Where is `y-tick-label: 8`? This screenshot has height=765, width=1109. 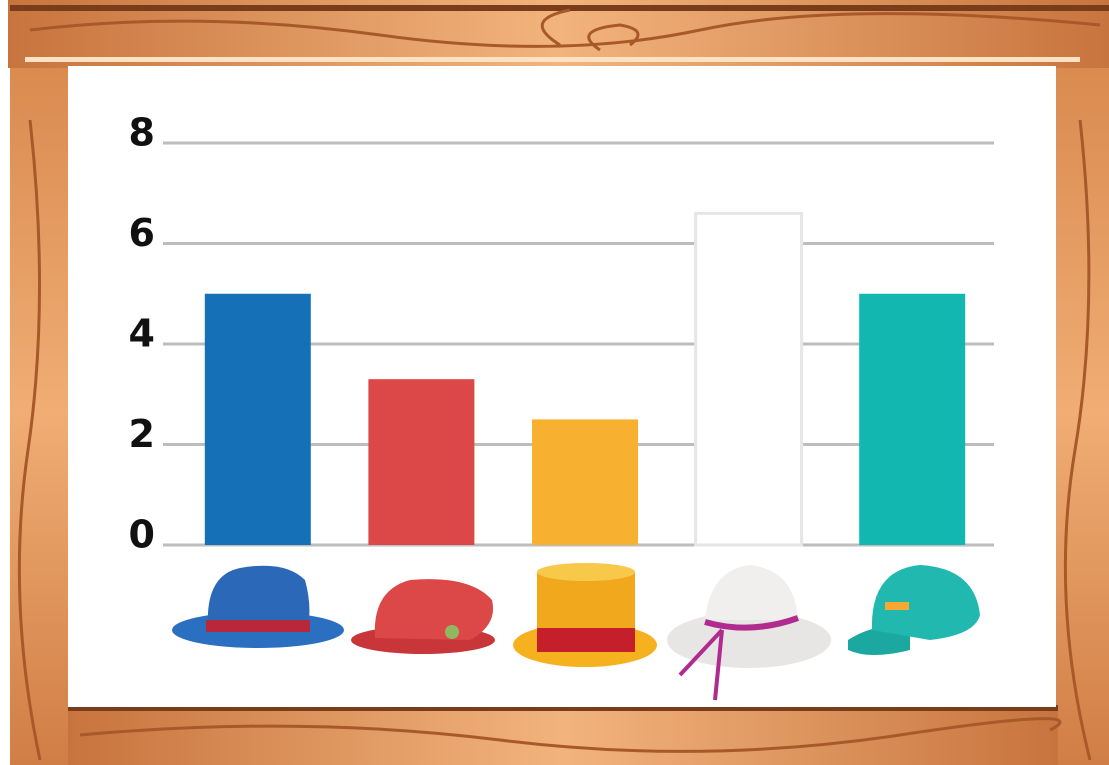
y-tick-label: 8 is located at coordinates (142, 133).